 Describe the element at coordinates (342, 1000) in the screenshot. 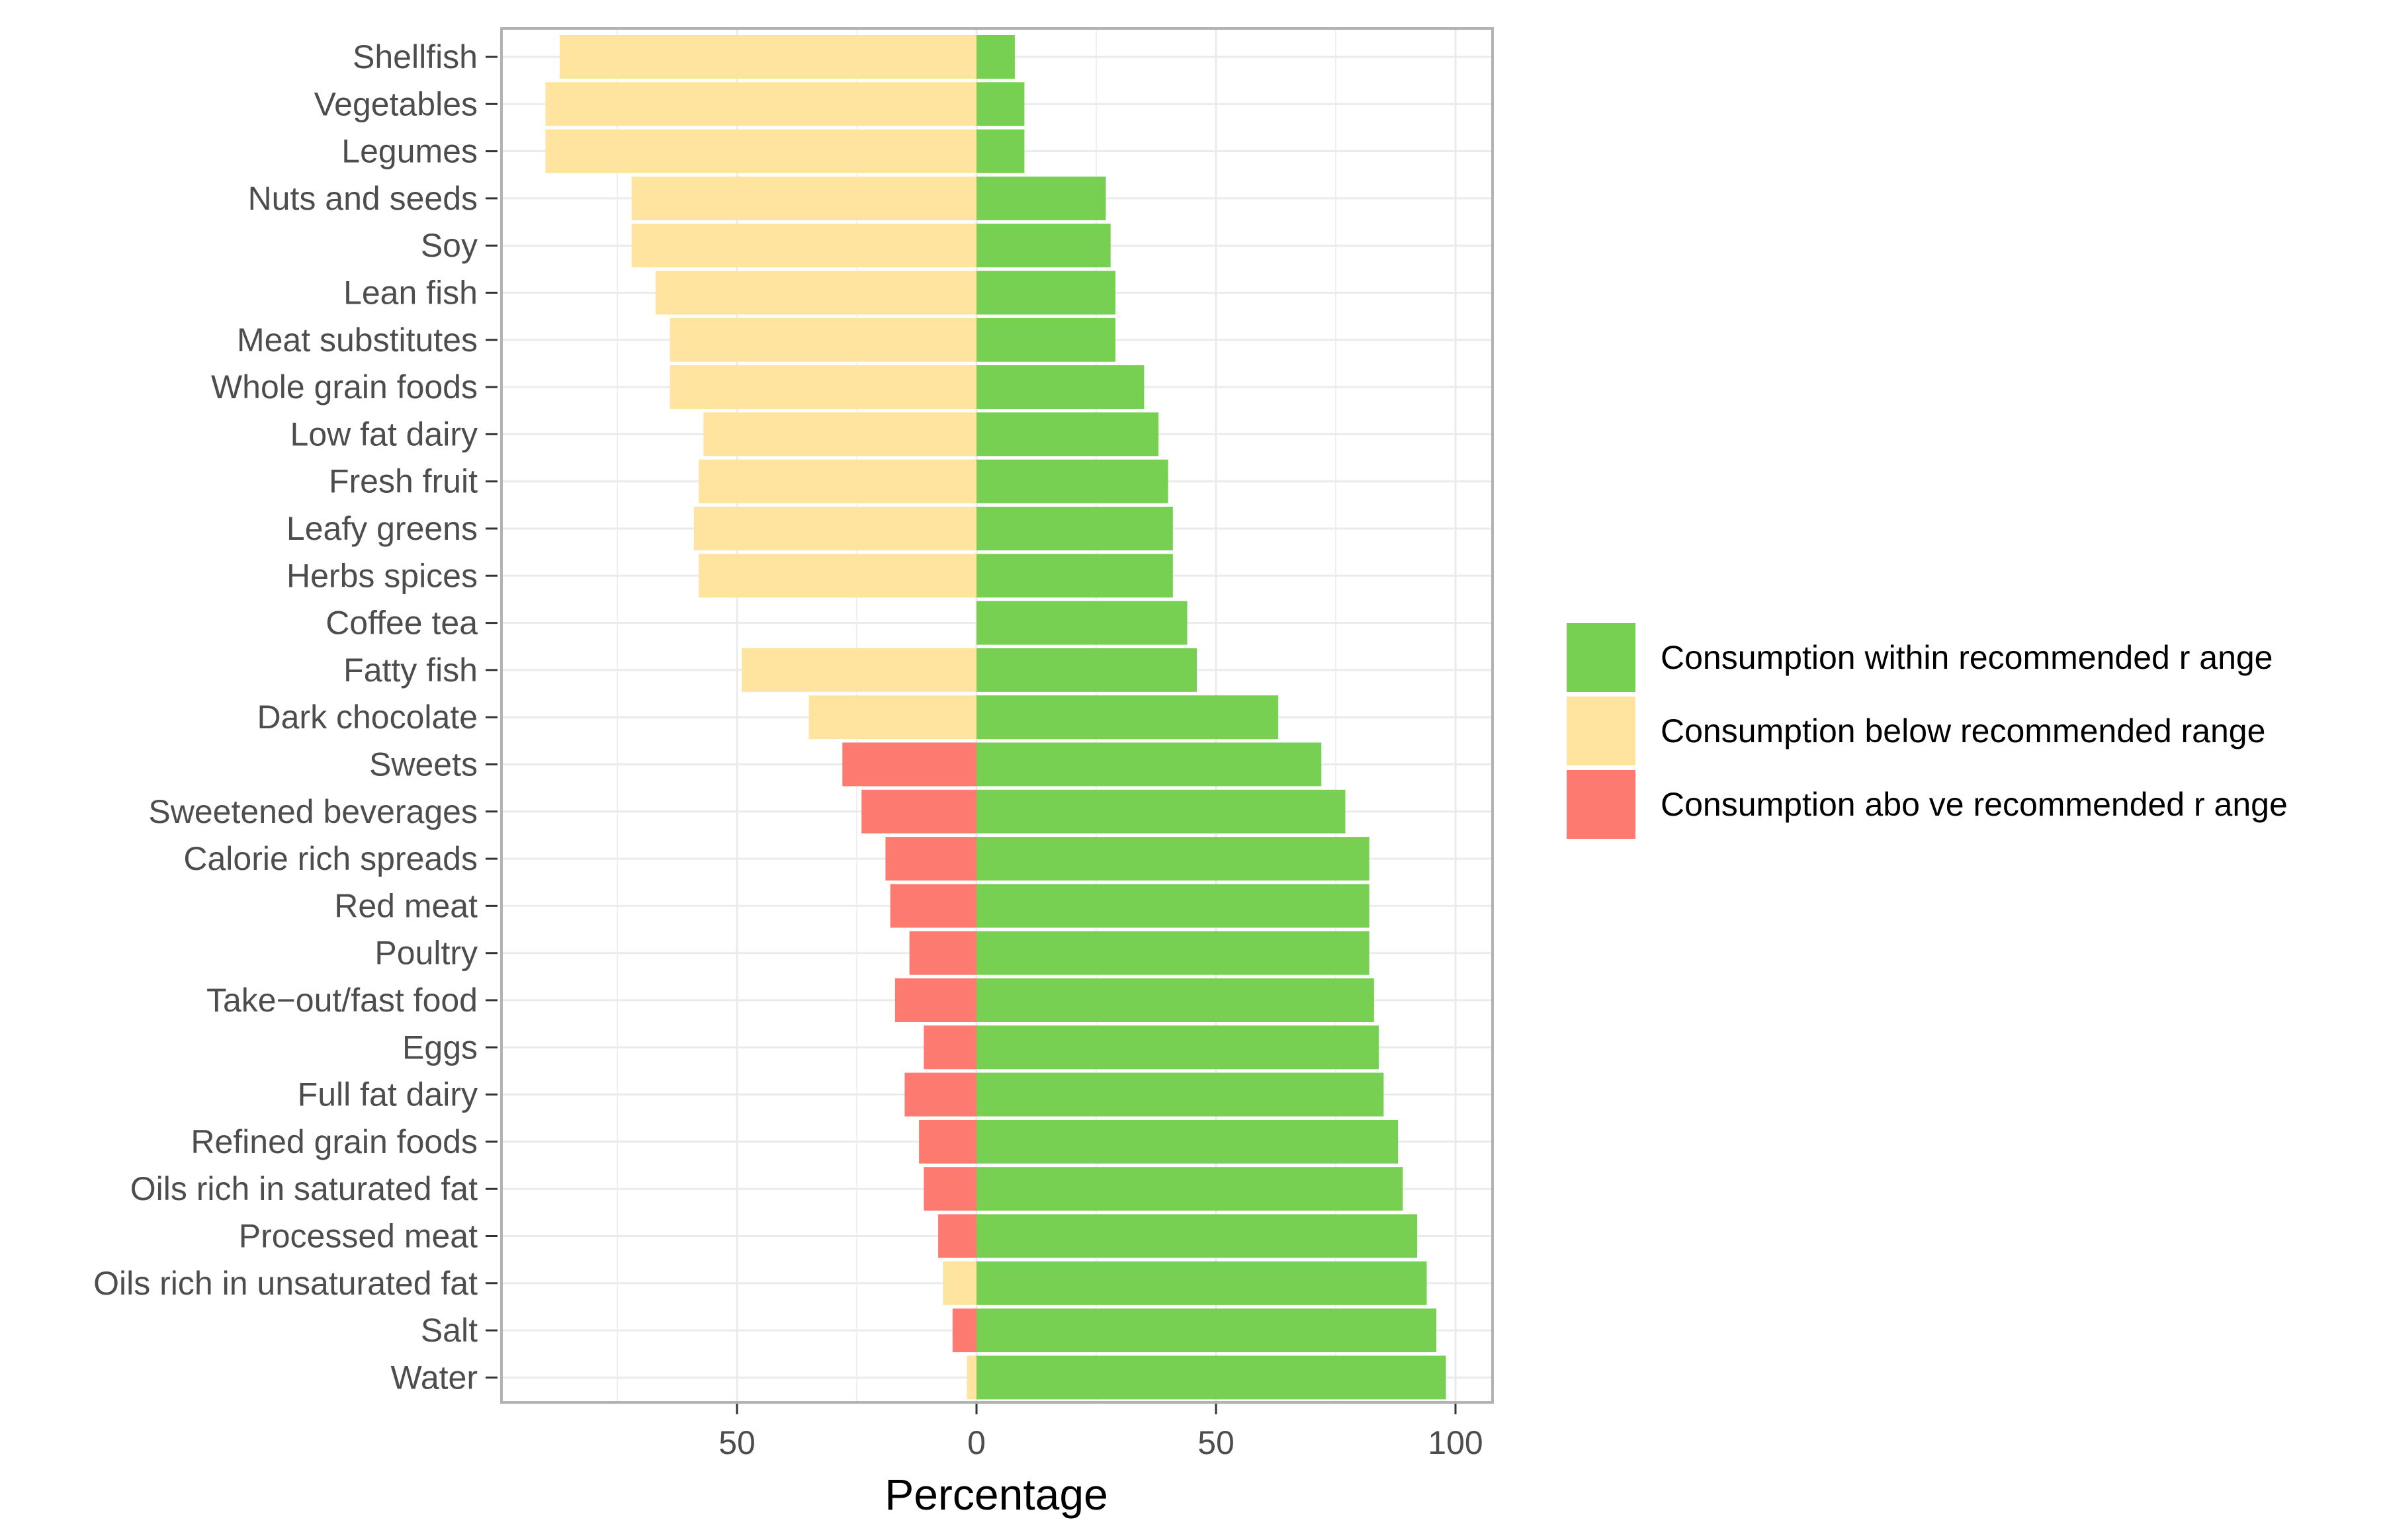

I see `category-label: Take−out/fast food` at that location.